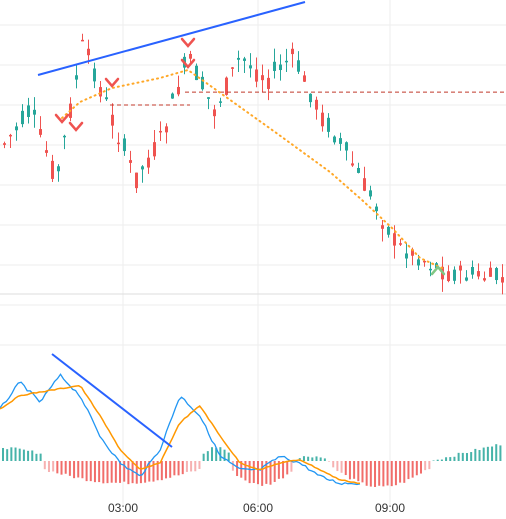  What do you see at coordinates (112, 400) in the screenshot?
I see `trendline-macd` at bounding box center [112, 400].